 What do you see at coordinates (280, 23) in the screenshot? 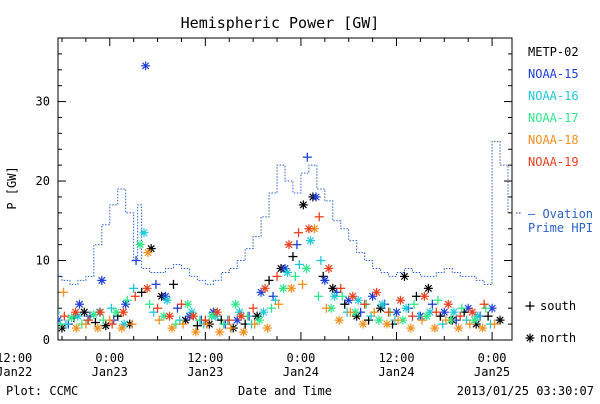
I see `chart-title: Hemispheric Power [GW]` at bounding box center [280, 23].